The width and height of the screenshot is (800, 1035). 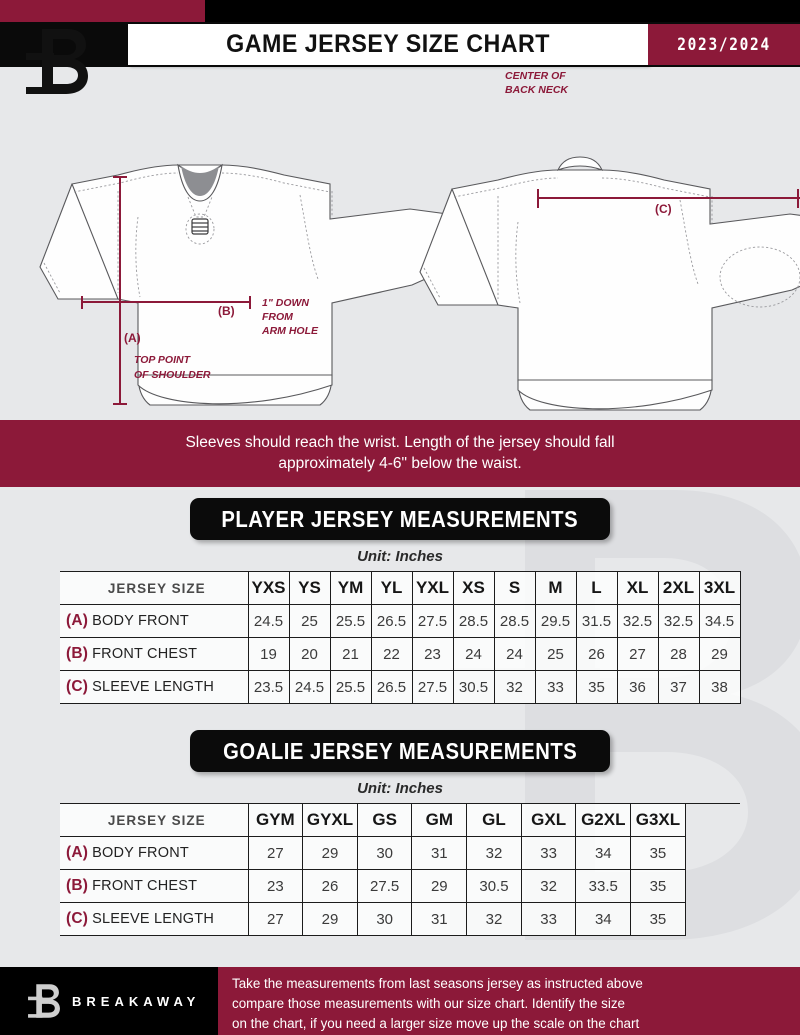 What do you see at coordinates (277, 317) in the screenshot?
I see `front-note-b-line2: FROM` at bounding box center [277, 317].